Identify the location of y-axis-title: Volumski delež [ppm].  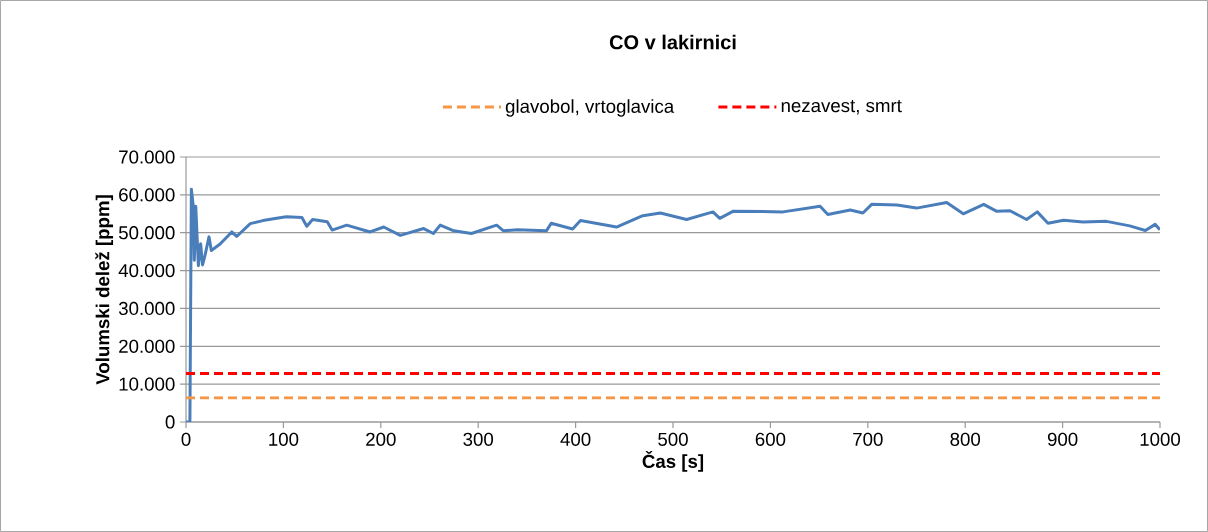
(104, 290).